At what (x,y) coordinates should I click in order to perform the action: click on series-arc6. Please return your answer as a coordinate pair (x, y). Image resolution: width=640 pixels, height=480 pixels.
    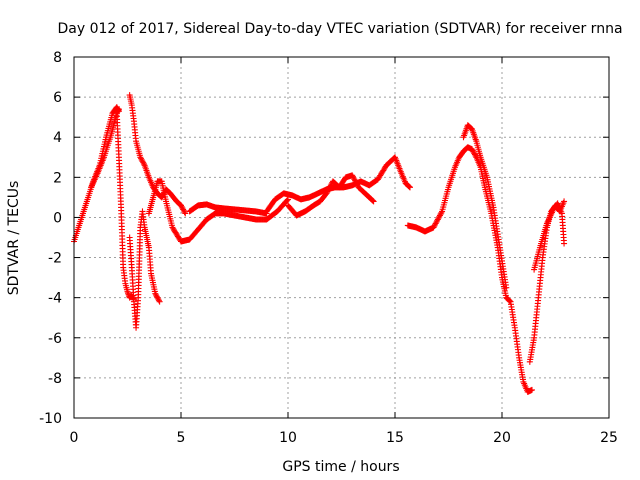
    Looking at the image, I should click on (218, 211).